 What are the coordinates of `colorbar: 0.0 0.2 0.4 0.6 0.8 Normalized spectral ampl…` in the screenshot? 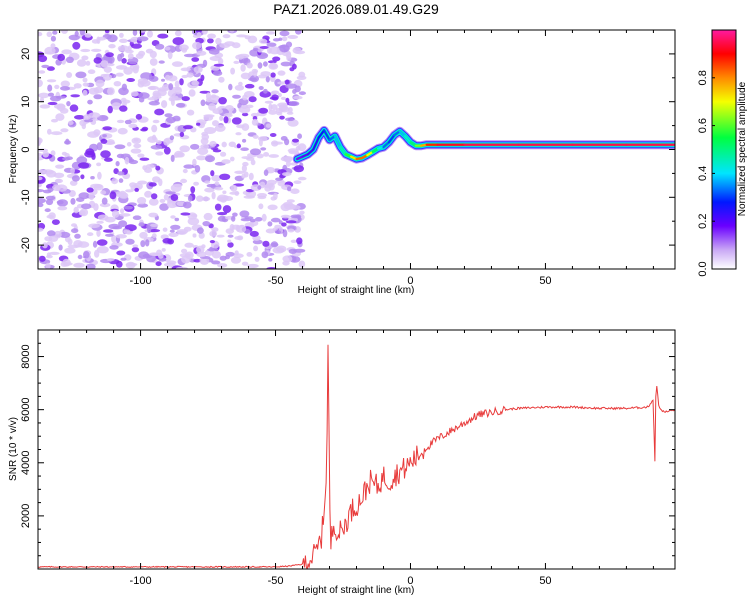 It's located at (722, 153).